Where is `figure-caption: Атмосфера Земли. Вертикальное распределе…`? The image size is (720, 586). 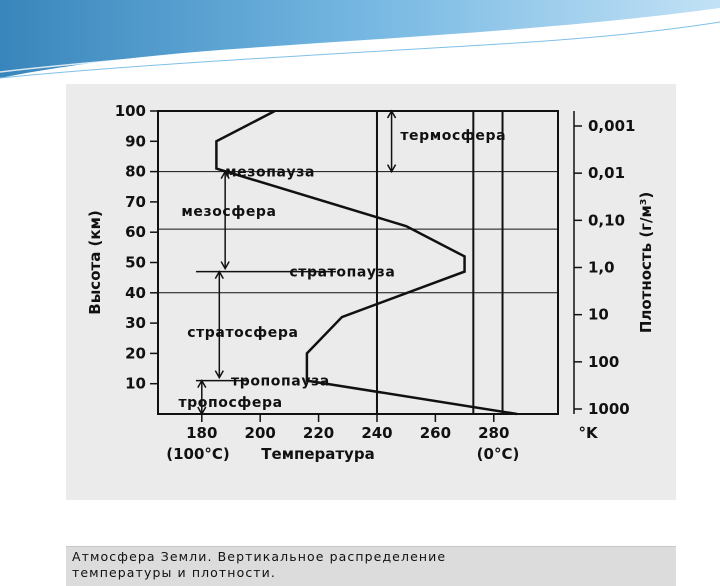 figure-caption: Атмосфера Земли. Вертикальное распределе… is located at coordinates (371, 566).